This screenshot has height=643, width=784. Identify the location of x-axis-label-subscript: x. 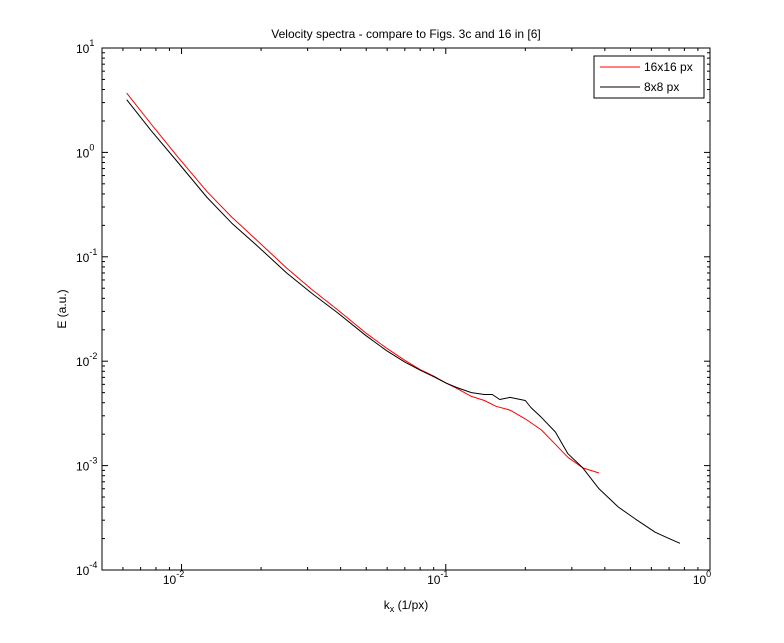
(392, 609).